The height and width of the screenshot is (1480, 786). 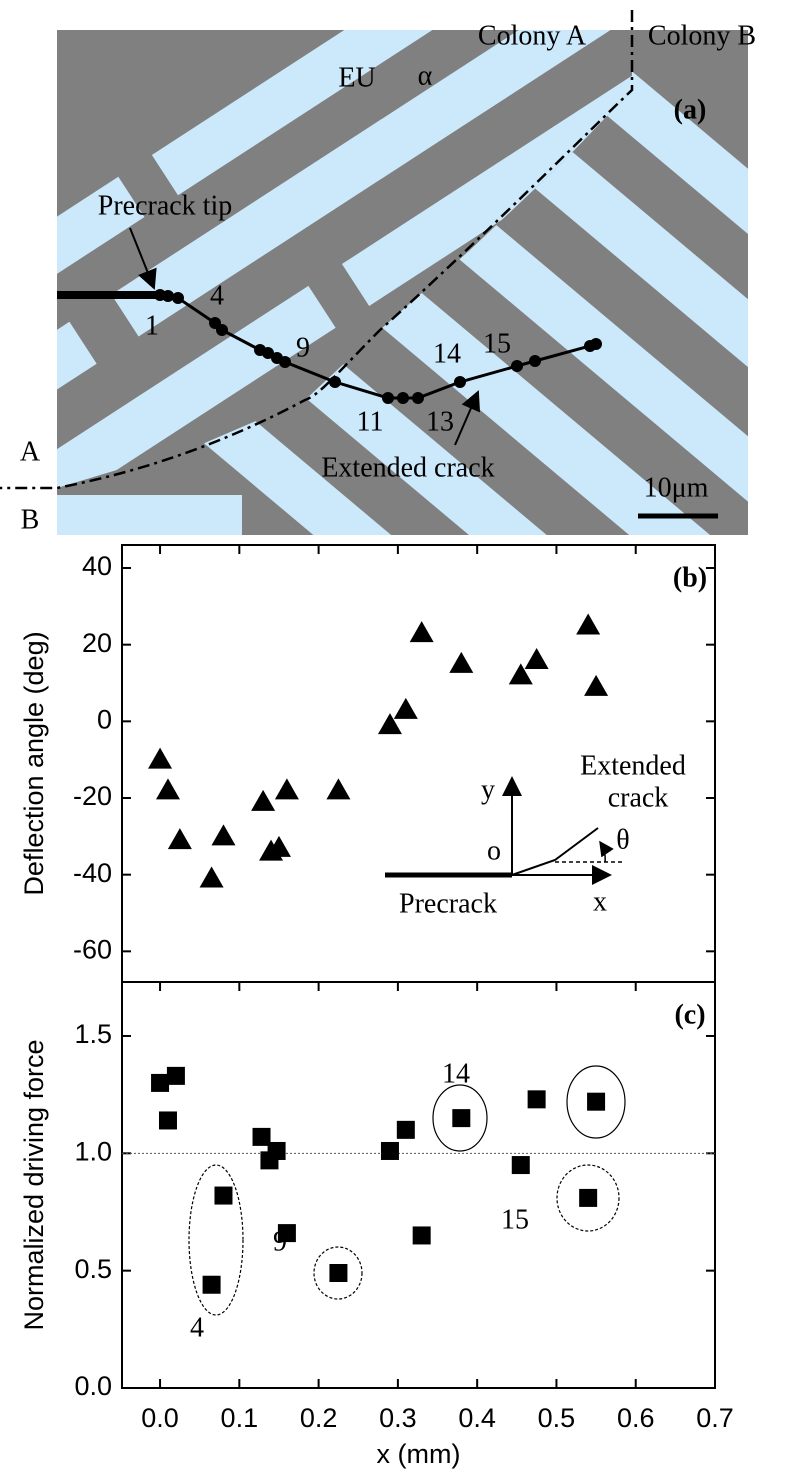 I want to click on label: 4, so click(x=217, y=295).